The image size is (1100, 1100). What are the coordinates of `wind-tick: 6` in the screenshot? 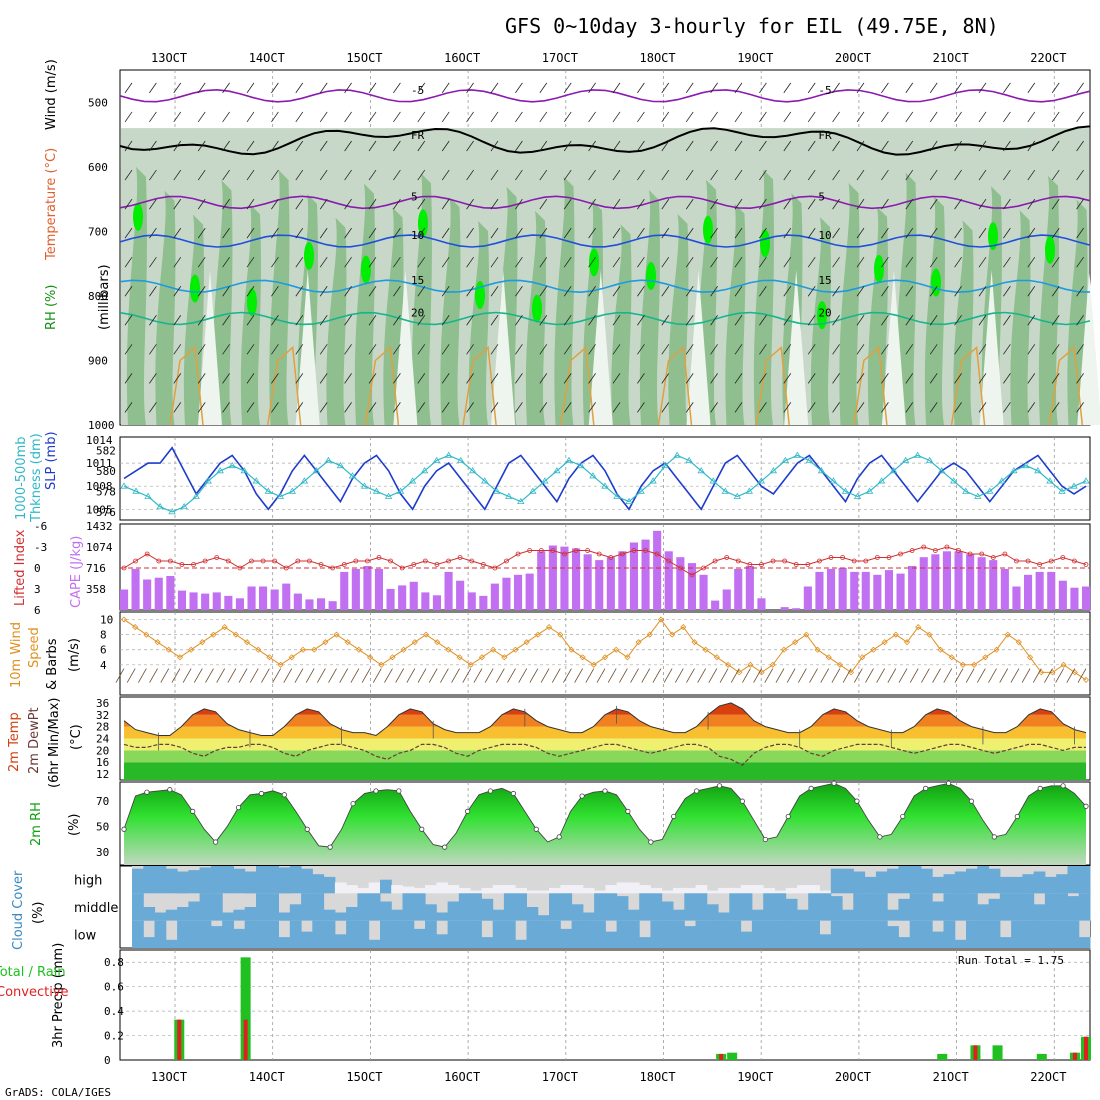 It's located at (103, 650).